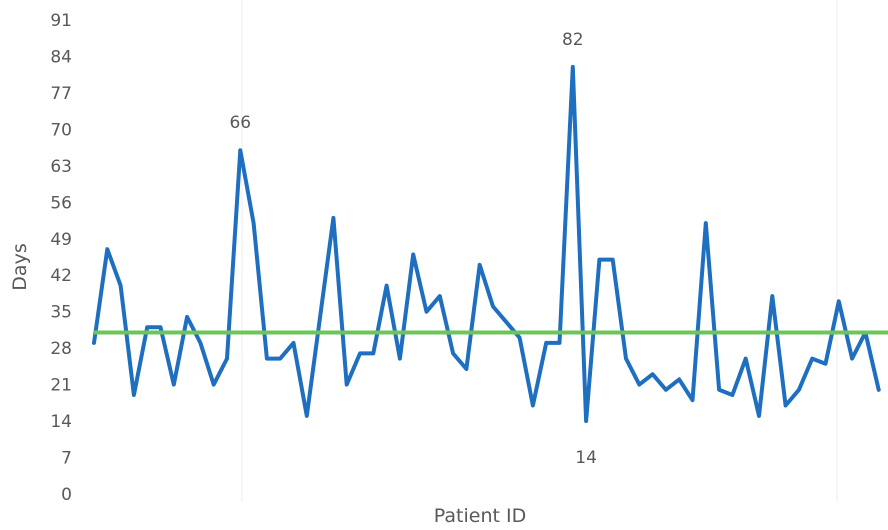 Image resolution: width=888 pixels, height=530 pixels. Describe the element at coordinates (61, 258) in the screenshot. I see `y-axis-tick-labels: 0 7 14 21 28 35 42 49 56 63 70 77 84 91` at that location.